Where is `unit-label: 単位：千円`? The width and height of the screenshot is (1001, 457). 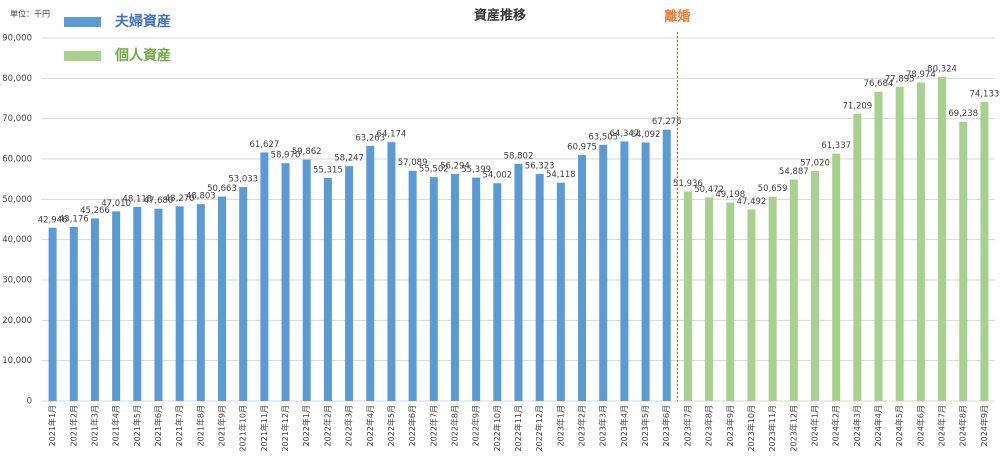
unit-label: 単位：千円 is located at coordinates (30, 14).